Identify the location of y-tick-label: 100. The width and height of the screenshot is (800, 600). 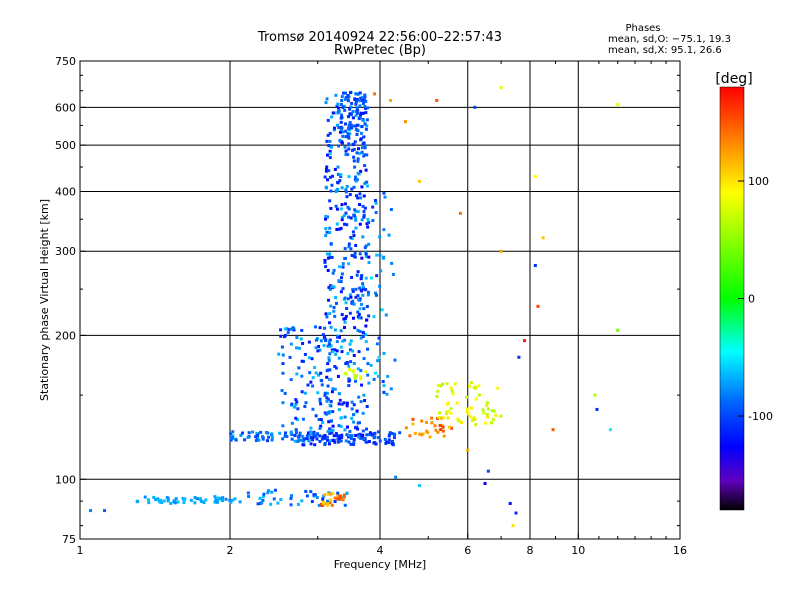
(65, 479).